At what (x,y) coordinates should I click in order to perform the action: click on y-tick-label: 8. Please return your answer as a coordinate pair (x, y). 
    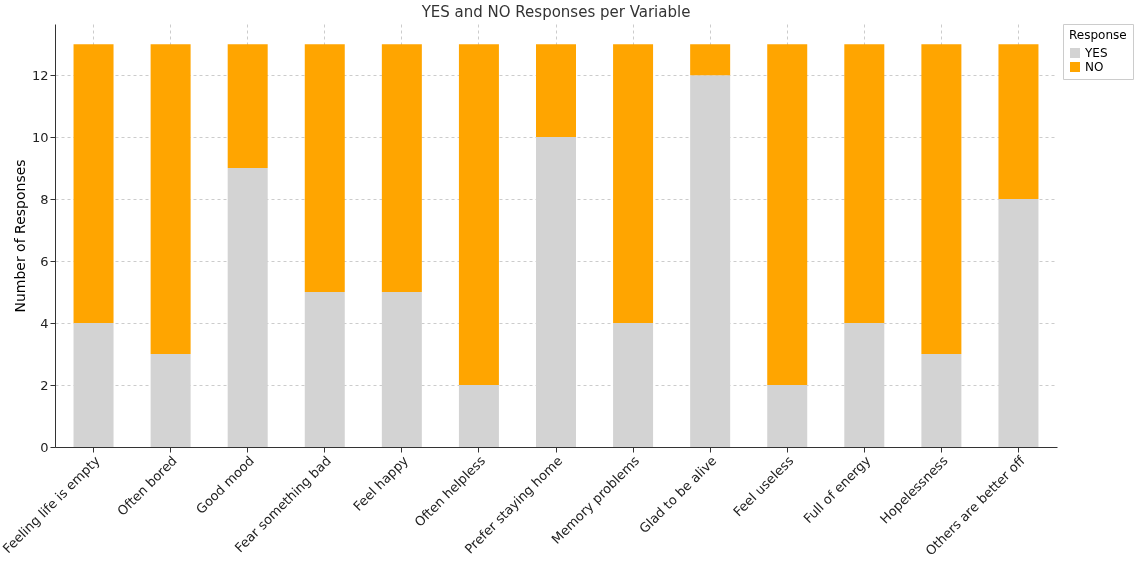
    Looking at the image, I should click on (44, 199).